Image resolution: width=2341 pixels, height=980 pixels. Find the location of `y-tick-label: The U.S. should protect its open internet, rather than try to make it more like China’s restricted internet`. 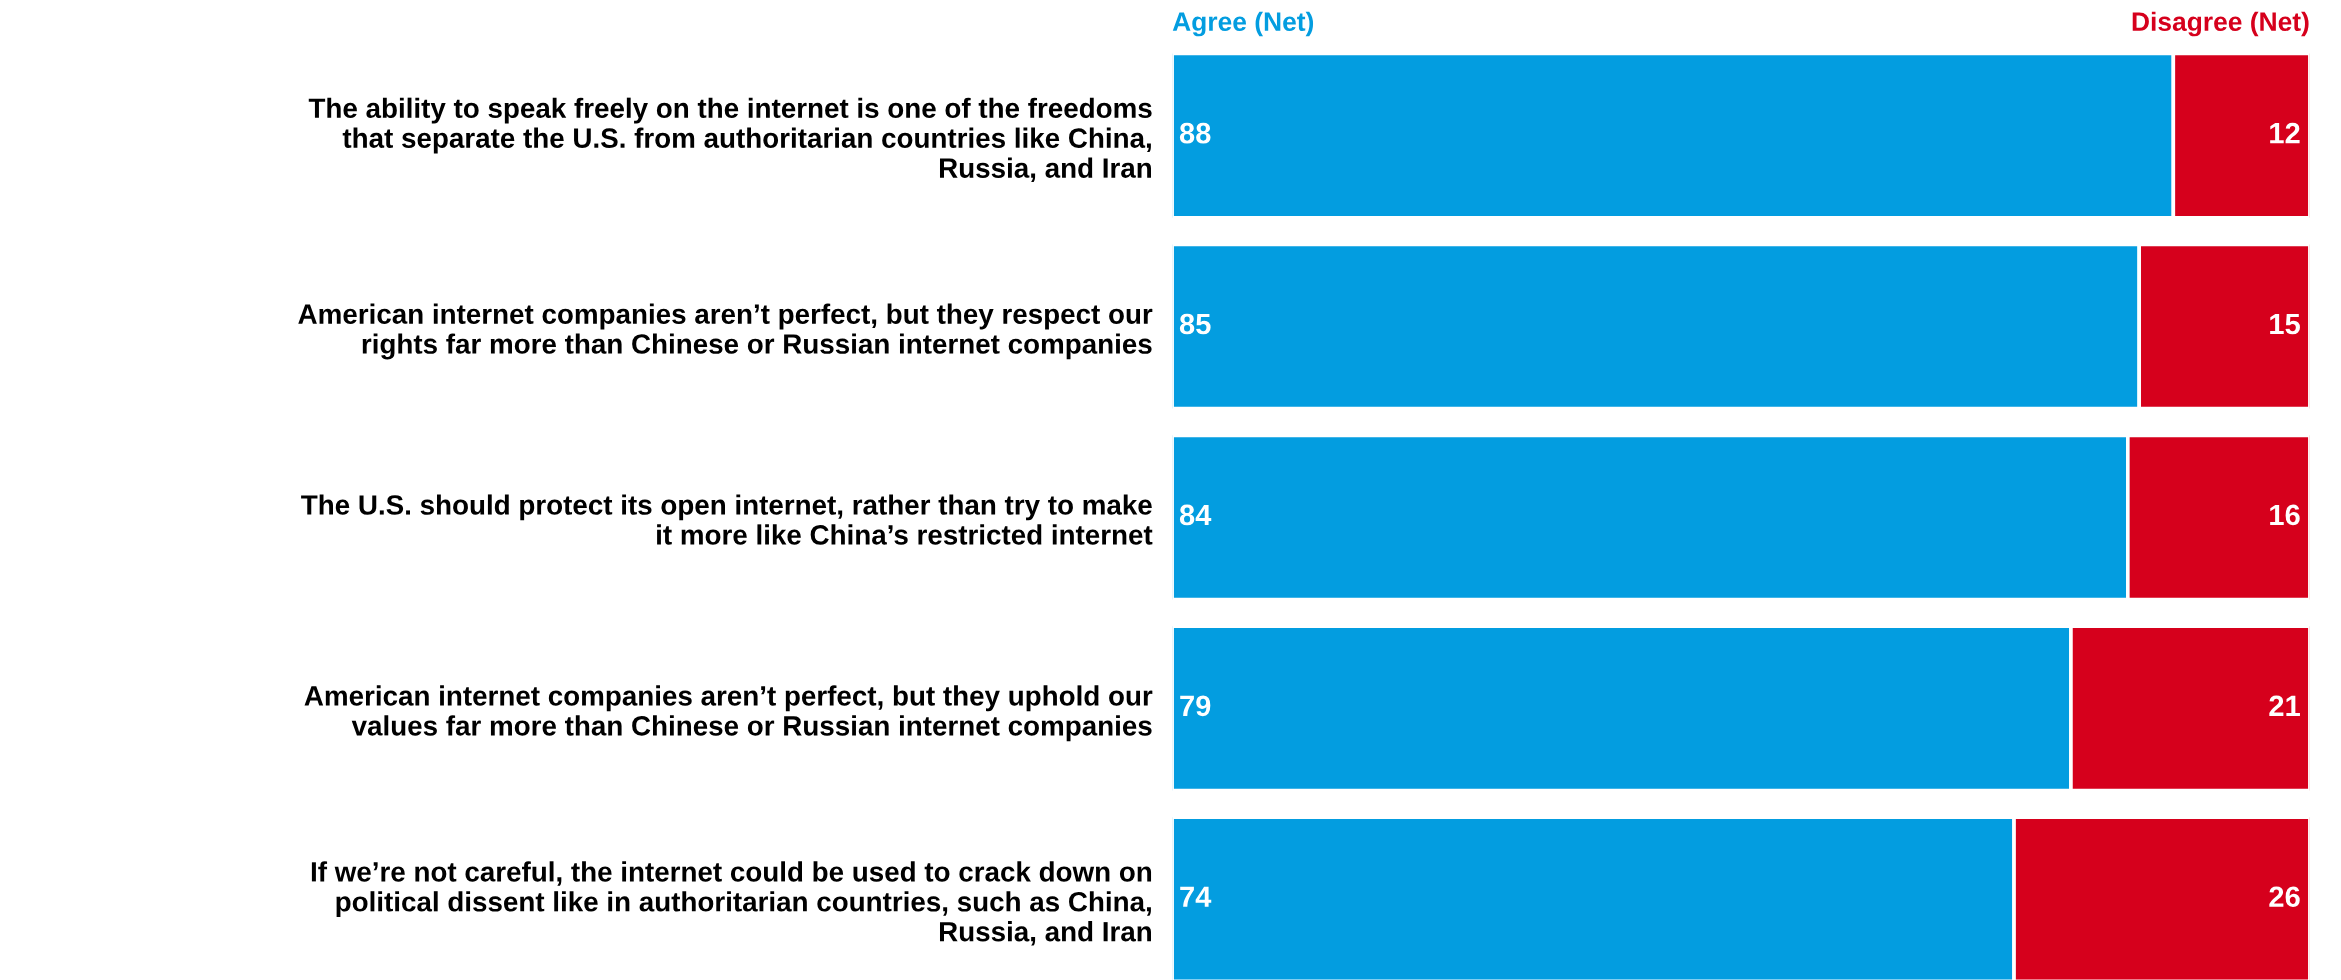

y-tick-label: The U.S. should protect its open internet, rather than try to make it more like China’s restricted internet is located at coordinates (727, 519).